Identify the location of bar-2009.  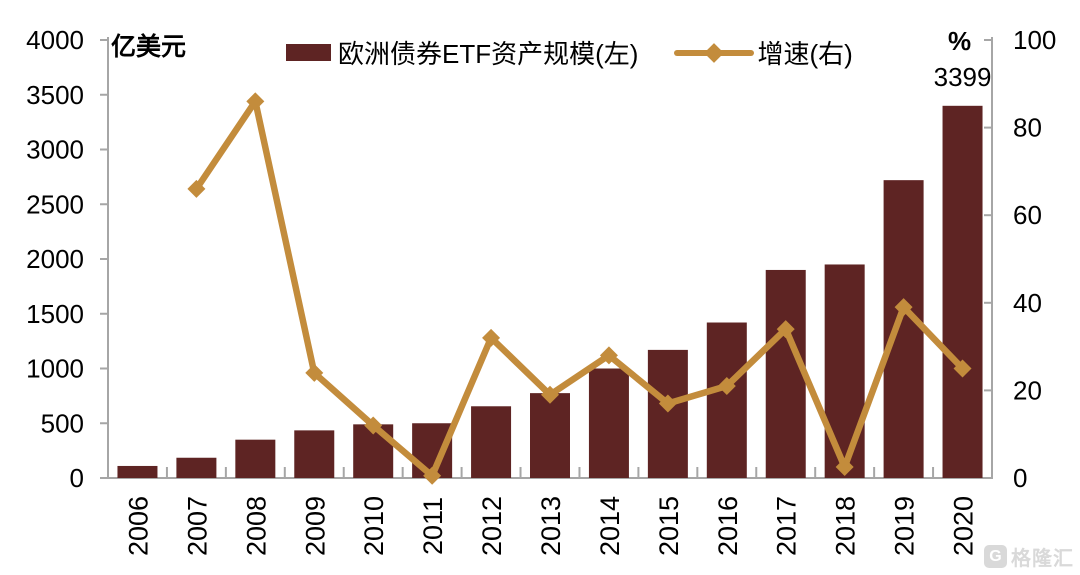
(314, 454).